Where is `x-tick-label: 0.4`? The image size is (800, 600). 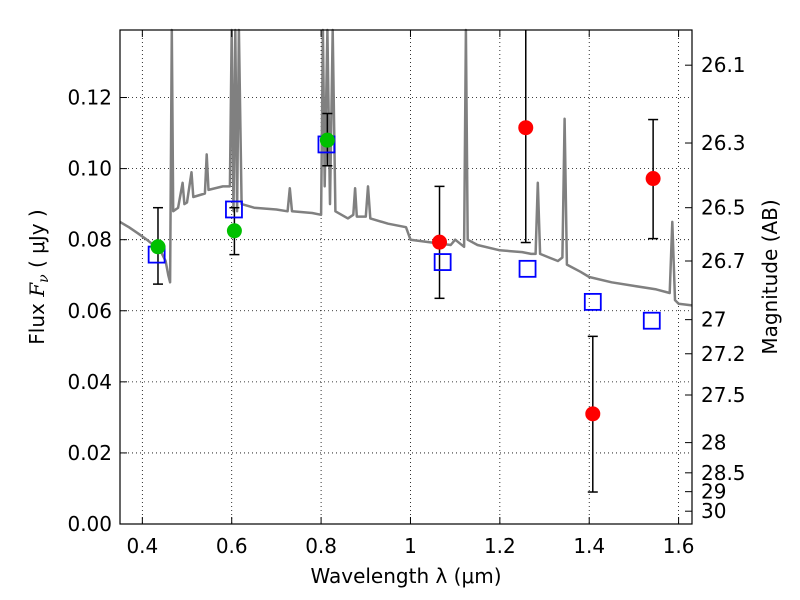
x-tick-label: 0.4 is located at coordinates (142, 546).